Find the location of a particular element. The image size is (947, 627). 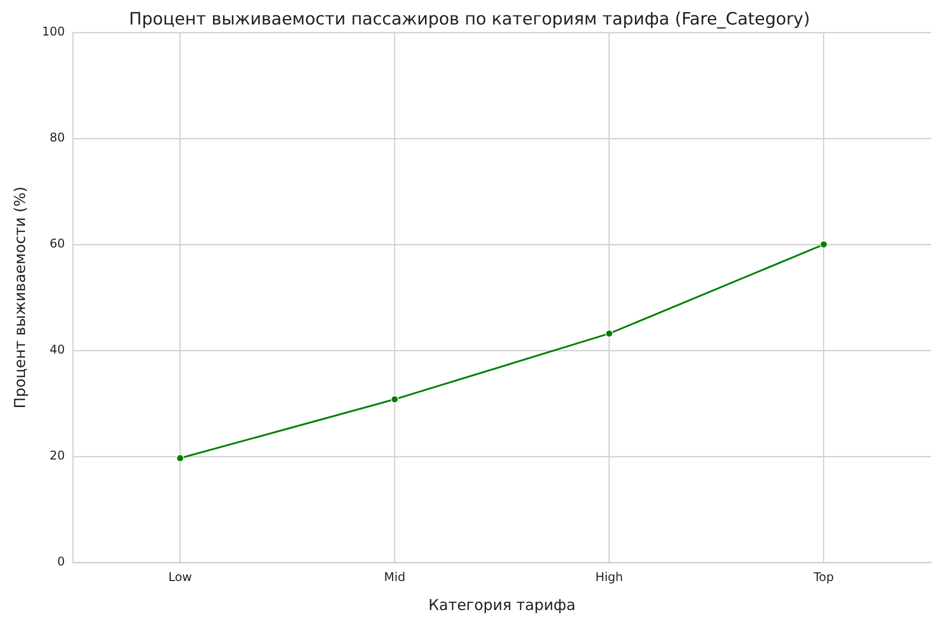

x-axis-title: Категория тарифа is located at coordinates (502, 605).